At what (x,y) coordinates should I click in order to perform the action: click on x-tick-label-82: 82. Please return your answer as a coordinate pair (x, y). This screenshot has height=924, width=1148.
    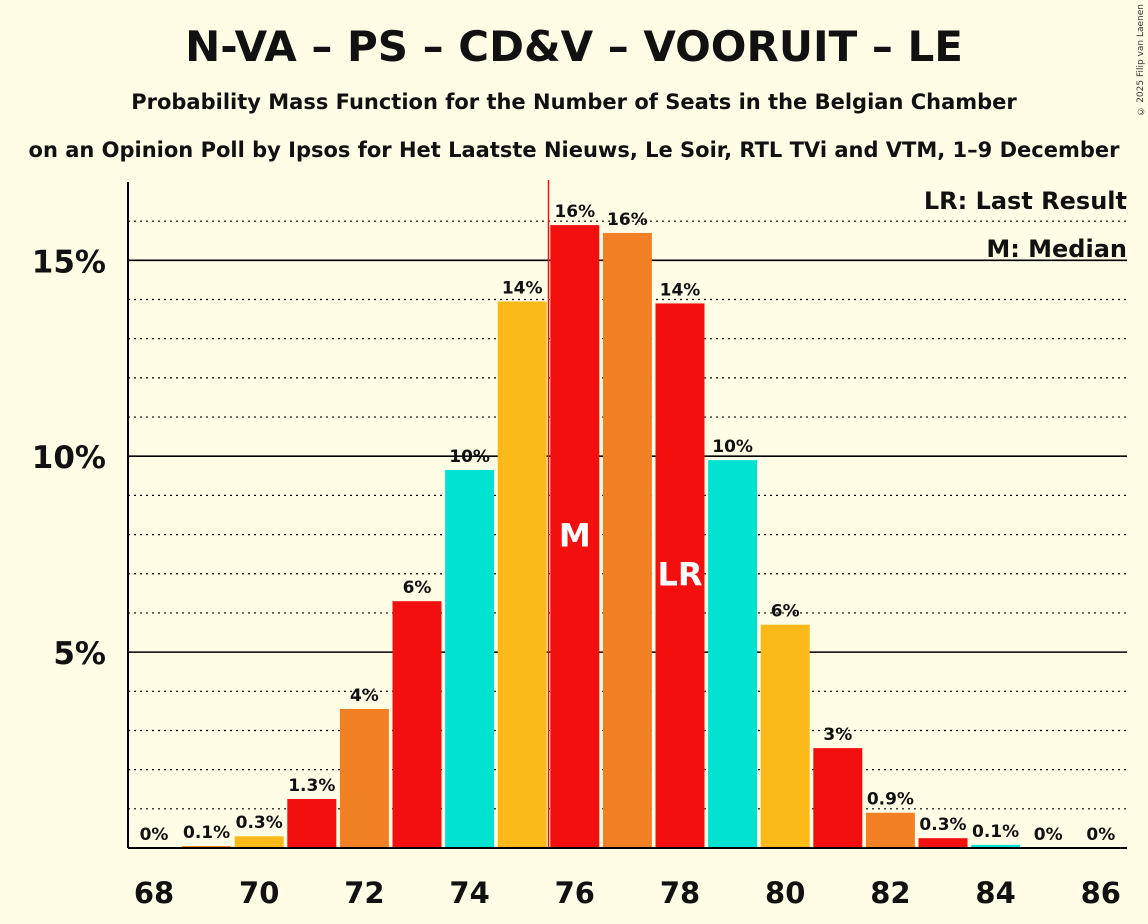
    Looking at the image, I should click on (890, 893).